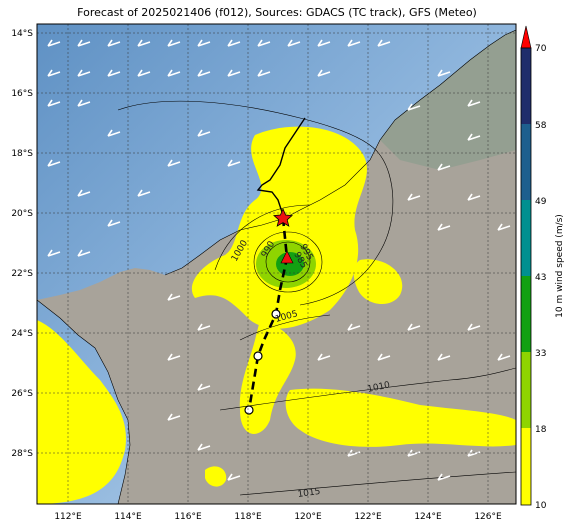 The width and height of the screenshot is (574, 528). Describe the element at coordinates (283, 217) in the screenshot. I see `current-position-star` at that location.